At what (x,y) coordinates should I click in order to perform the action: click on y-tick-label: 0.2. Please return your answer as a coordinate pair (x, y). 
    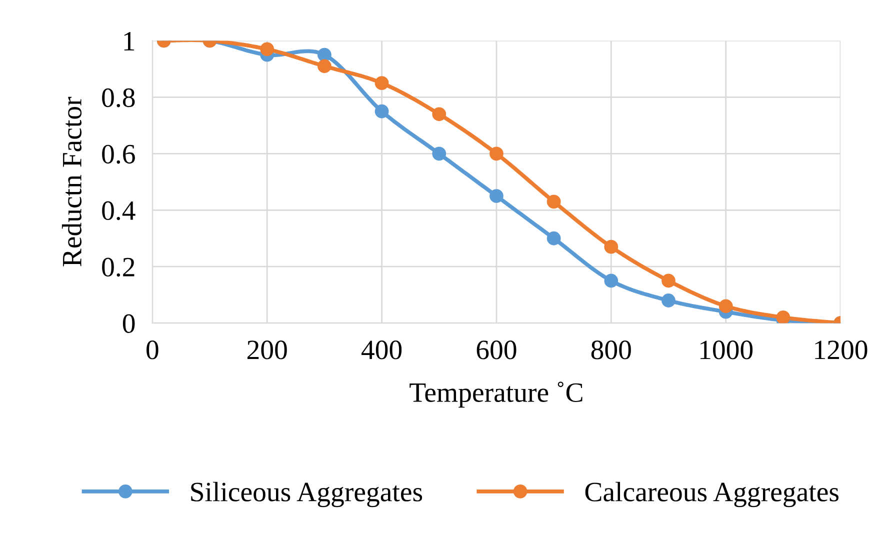
    Looking at the image, I should click on (118, 267).